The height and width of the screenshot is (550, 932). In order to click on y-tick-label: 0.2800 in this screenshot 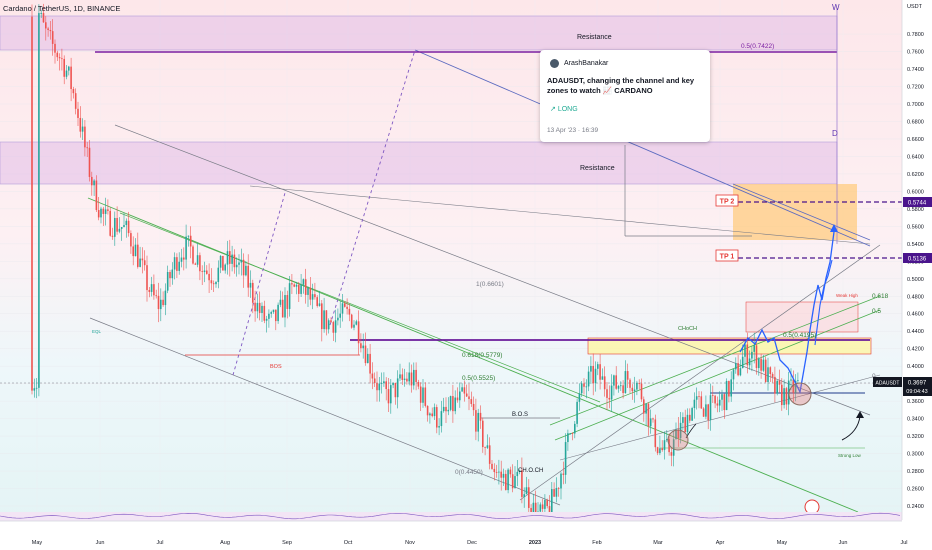, I will do `click(915, 472)`.